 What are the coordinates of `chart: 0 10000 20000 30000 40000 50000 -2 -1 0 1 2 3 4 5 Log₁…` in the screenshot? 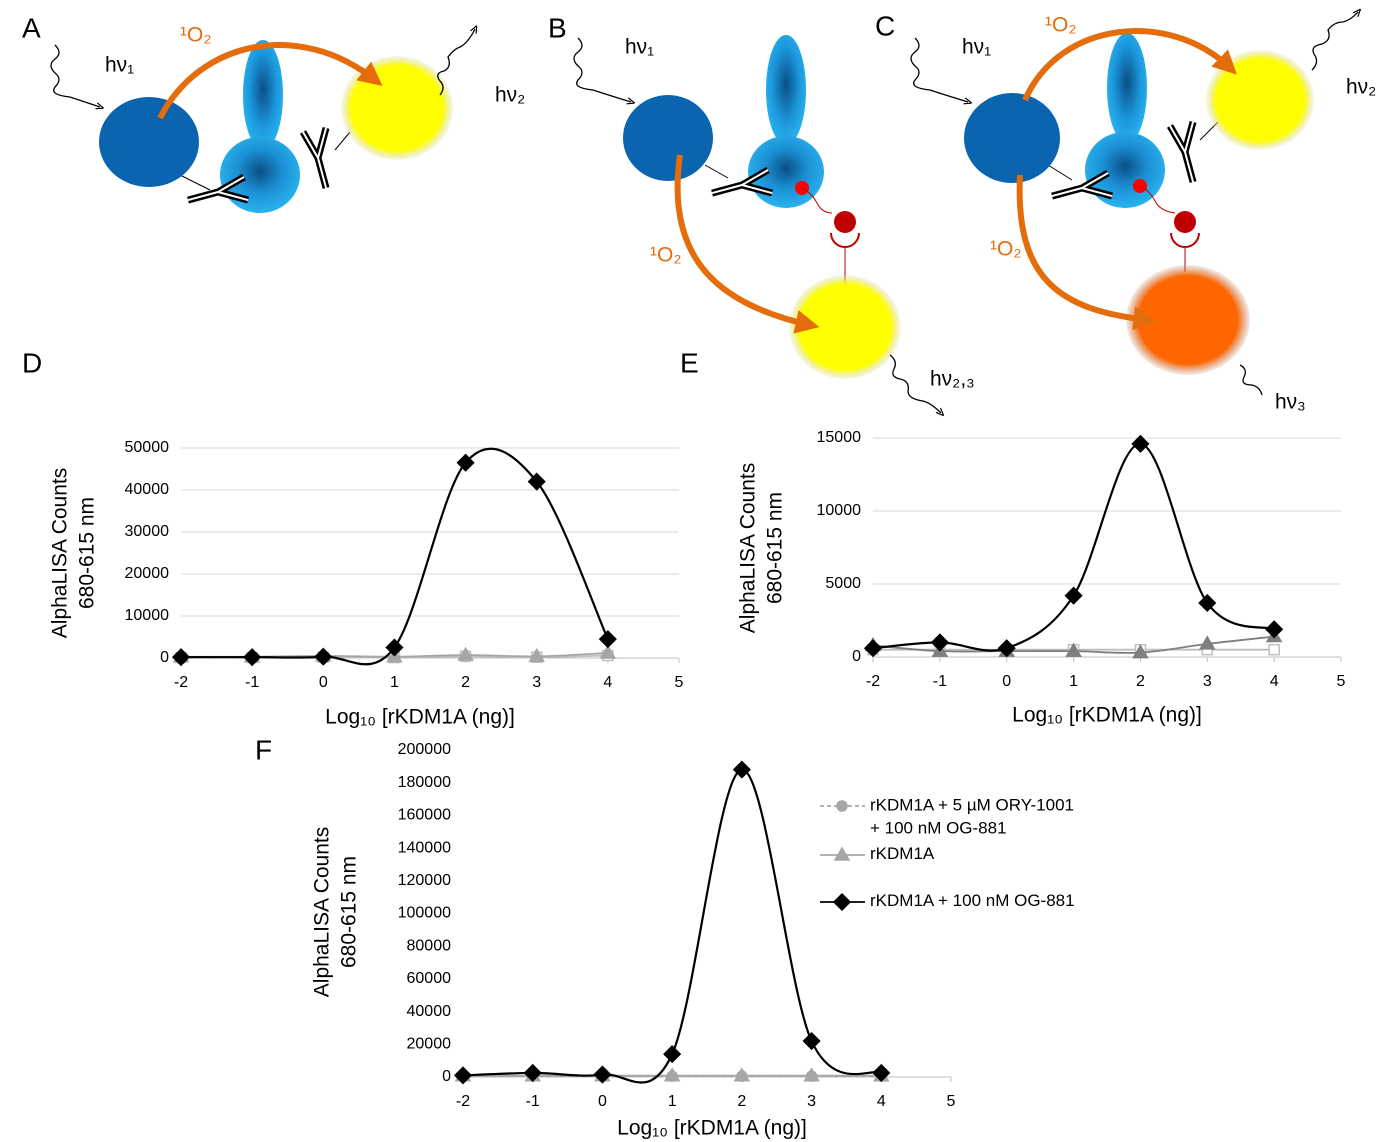 It's located at (366, 583).